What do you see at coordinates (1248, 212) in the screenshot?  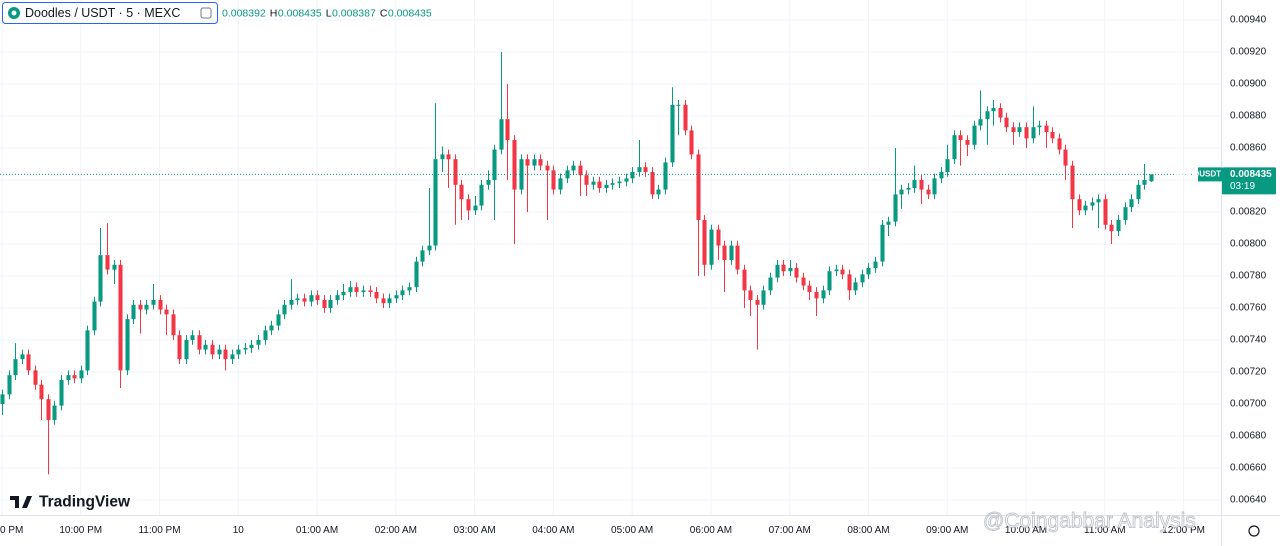 I see `y-tick-label: 0.00820` at bounding box center [1248, 212].